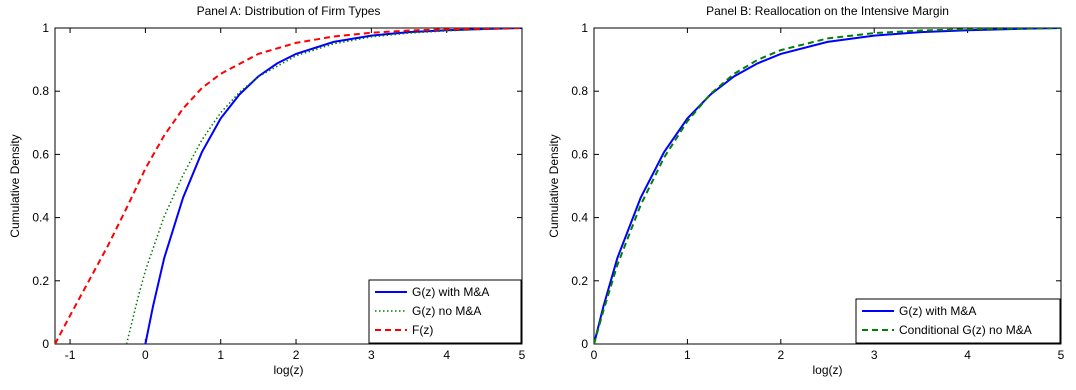 The height and width of the screenshot is (390, 1076). I want to click on legend-label: Conditional G(z) no M&A, so click(965, 330).